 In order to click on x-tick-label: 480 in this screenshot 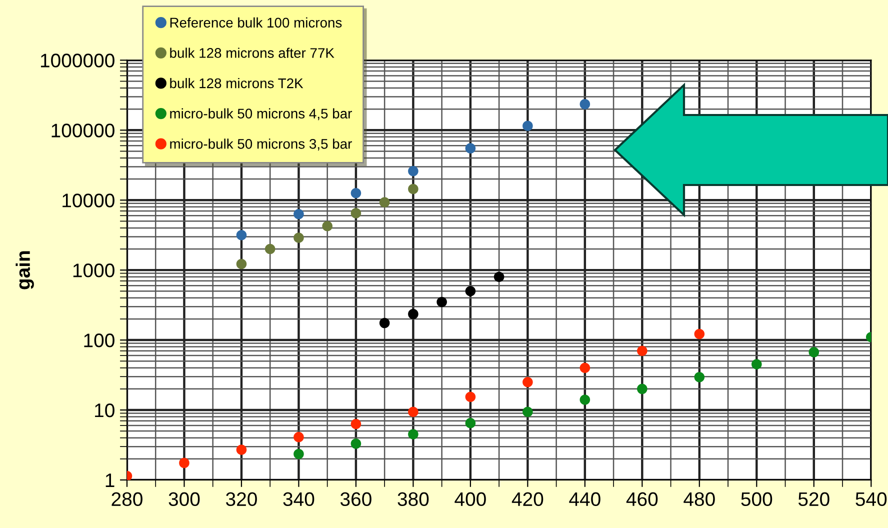, I will do `click(699, 499)`.